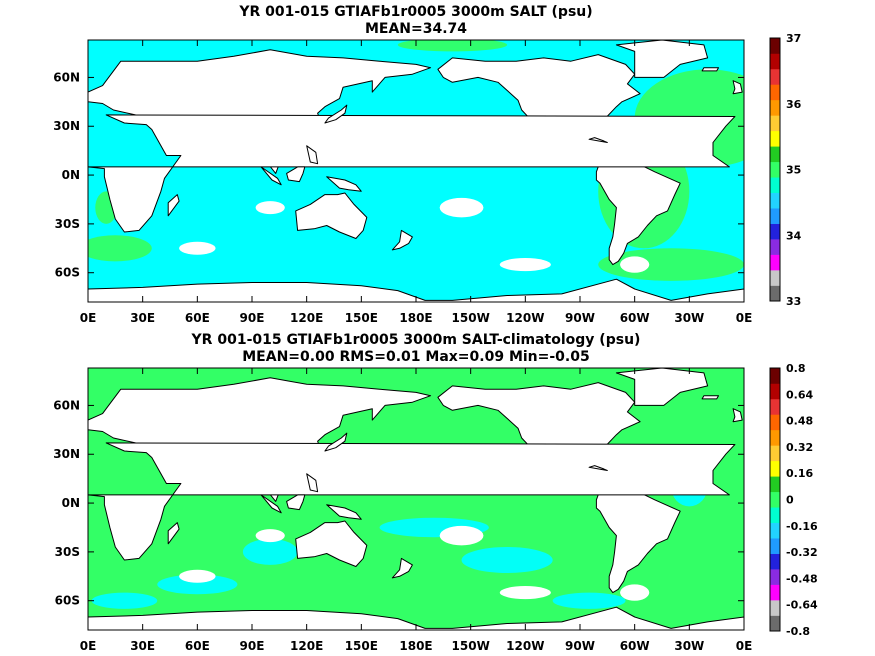 Image resolution: width=875 pixels, height=656 pixels. What do you see at coordinates (802, 552) in the screenshot?
I see `colorbar-label: -0.32` at bounding box center [802, 552].